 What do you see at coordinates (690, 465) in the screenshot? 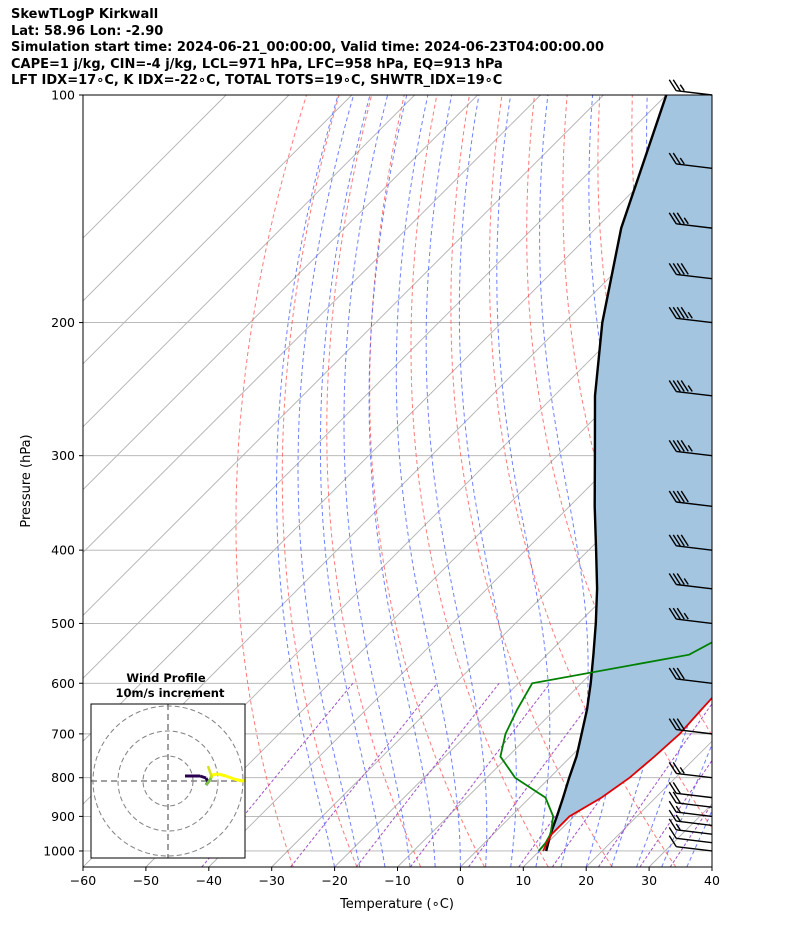
I see `wind-barbs` at bounding box center [690, 465].